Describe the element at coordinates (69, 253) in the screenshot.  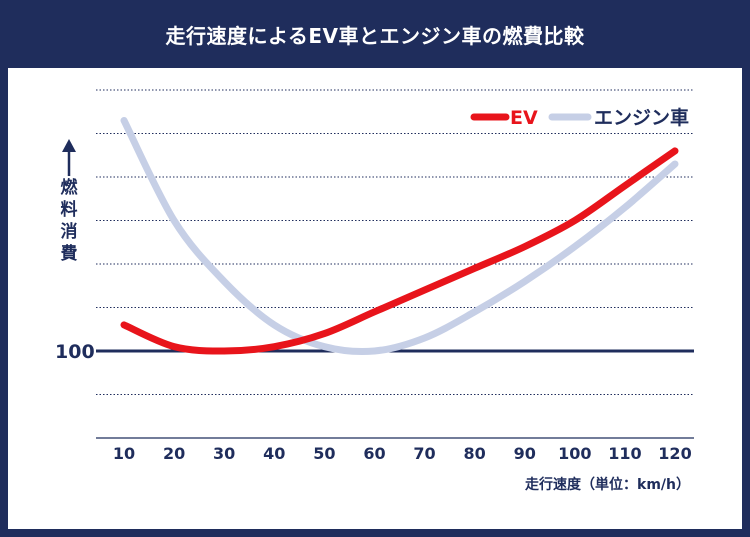
I see `y-axis-label-char: 費` at that location.